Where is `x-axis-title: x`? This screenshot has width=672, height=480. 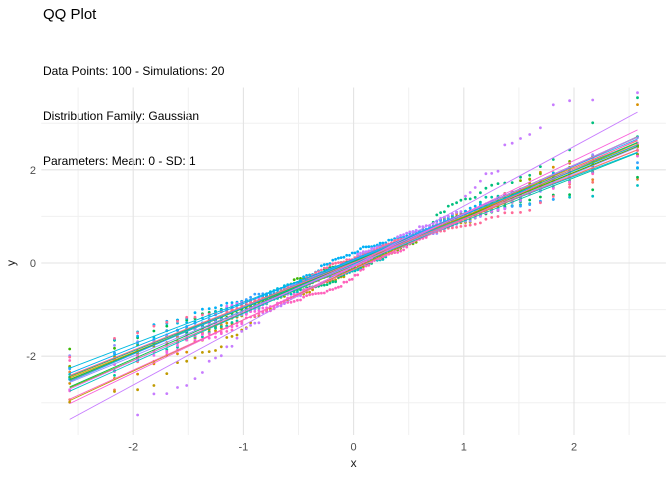 x-axis-title: x is located at coordinates (354, 463).